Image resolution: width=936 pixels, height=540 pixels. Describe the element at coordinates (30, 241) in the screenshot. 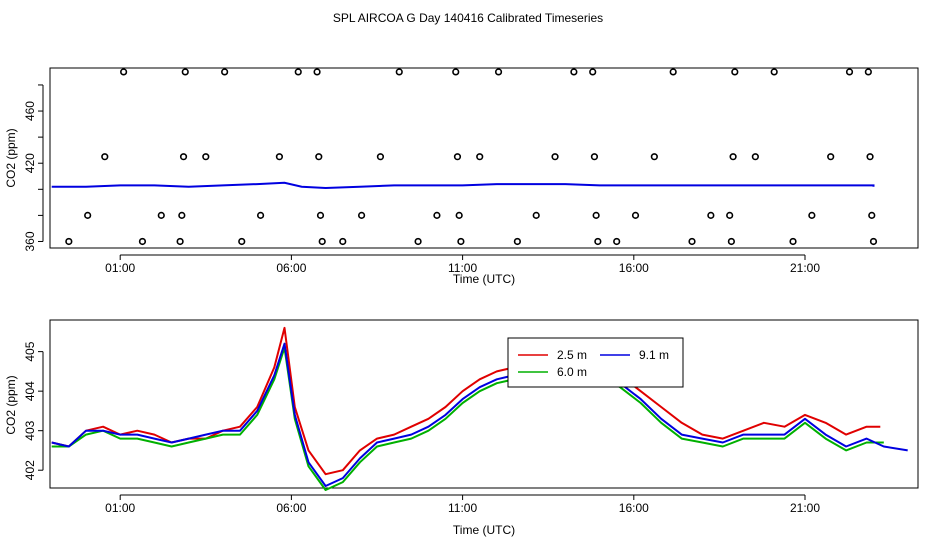

I see `y-tick-label: 360` at that location.